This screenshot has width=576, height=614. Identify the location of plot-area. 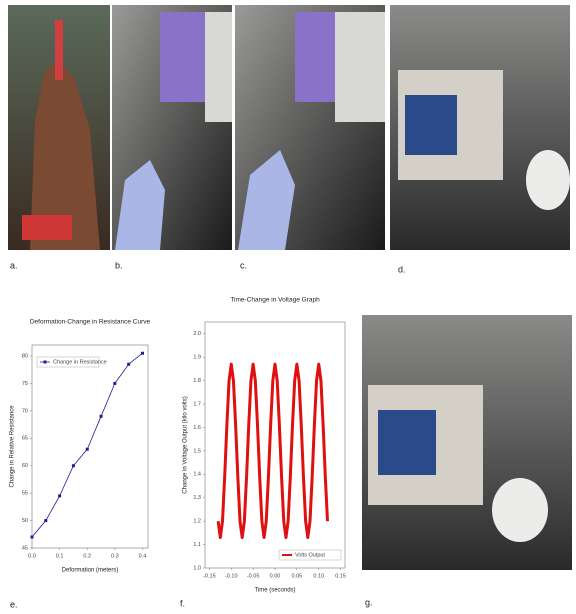
(90, 446).